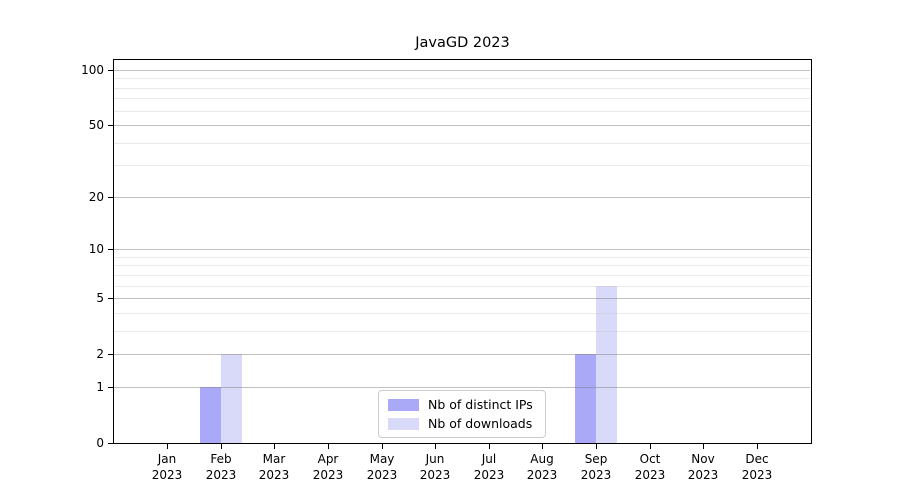 The height and width of the screenshot is (500, 900). I want to click on x-axis-tick-label: Jun 2023, so click(435, 467).